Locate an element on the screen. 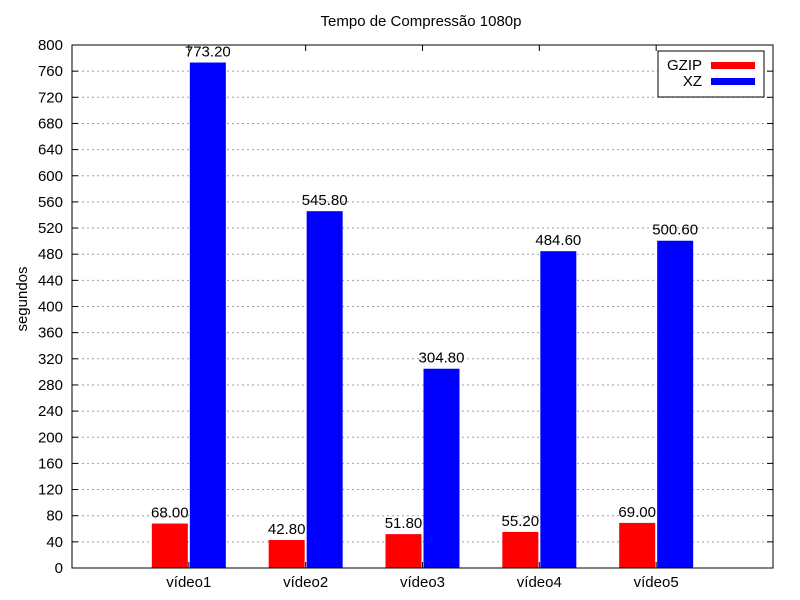 The width and height of the screenshot is (800, 600). data-label: 68.00 is located at coordinates (170, 513).